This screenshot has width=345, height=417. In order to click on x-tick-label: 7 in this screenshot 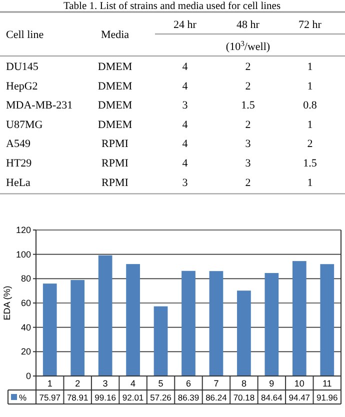, I will do `click(216, 383)`.